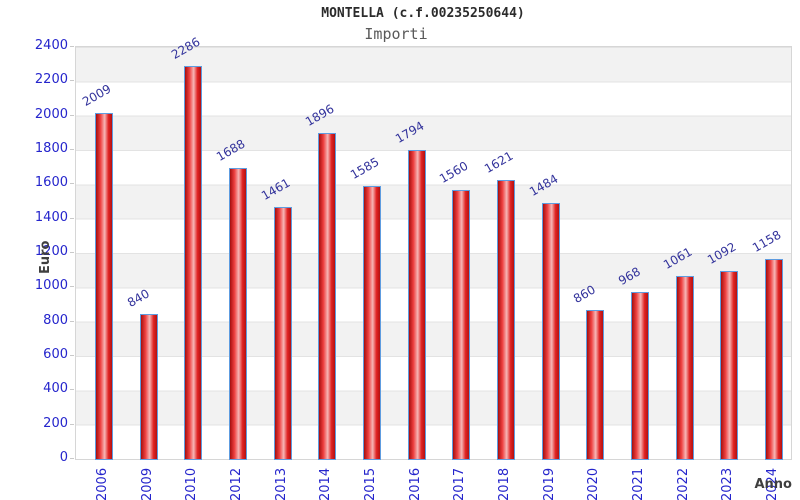 This screenshot has height=500, width=800. I want to click on x-tick-label: 2021, so click(638, 483).